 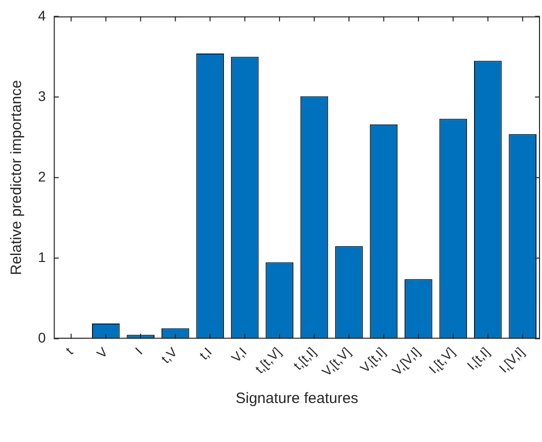 What do you see at coordinates (42, 96) in the screenshot?
I see `y-tick-label: 3` at bounding box center [42, 96].